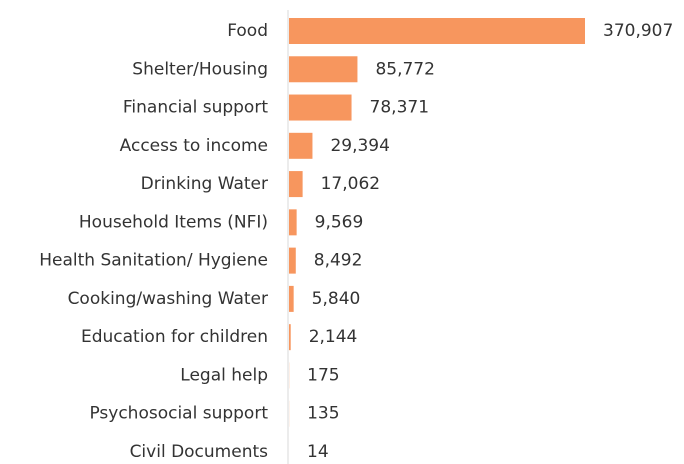 The image size is (684, 464). Describe the element at coordinates (174, 337) in the screenshot. I see `category-label: Education for children` at that location.